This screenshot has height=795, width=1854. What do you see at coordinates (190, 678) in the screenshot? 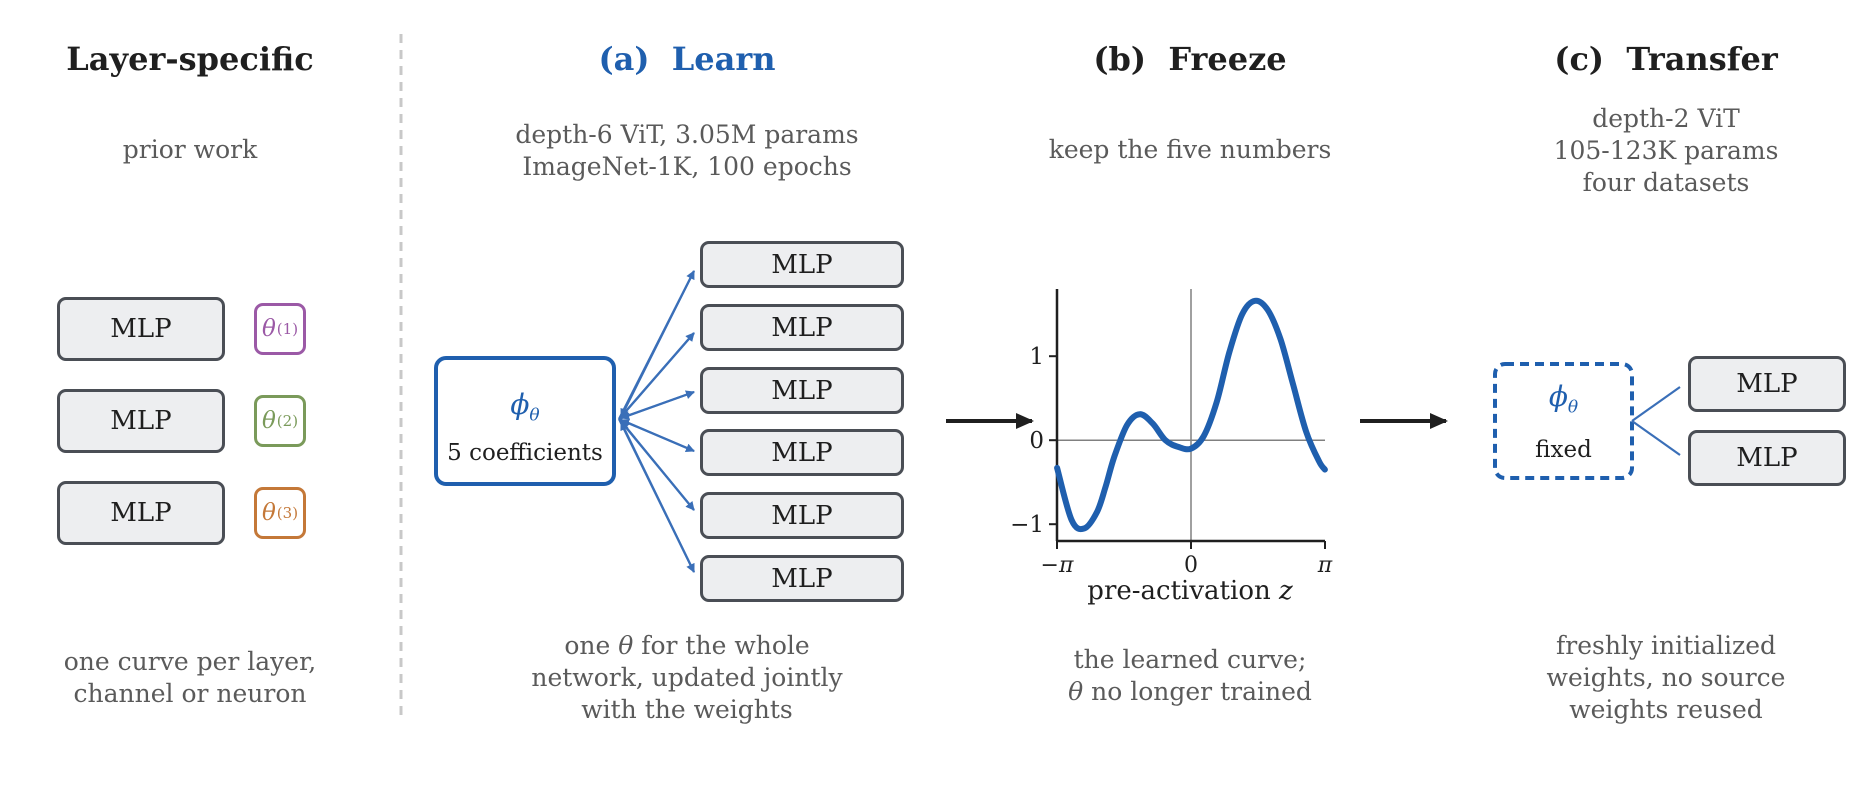
I see `layer-specific-caption: one curve per layer, channel or neuron` at bounding box center [190, 678].